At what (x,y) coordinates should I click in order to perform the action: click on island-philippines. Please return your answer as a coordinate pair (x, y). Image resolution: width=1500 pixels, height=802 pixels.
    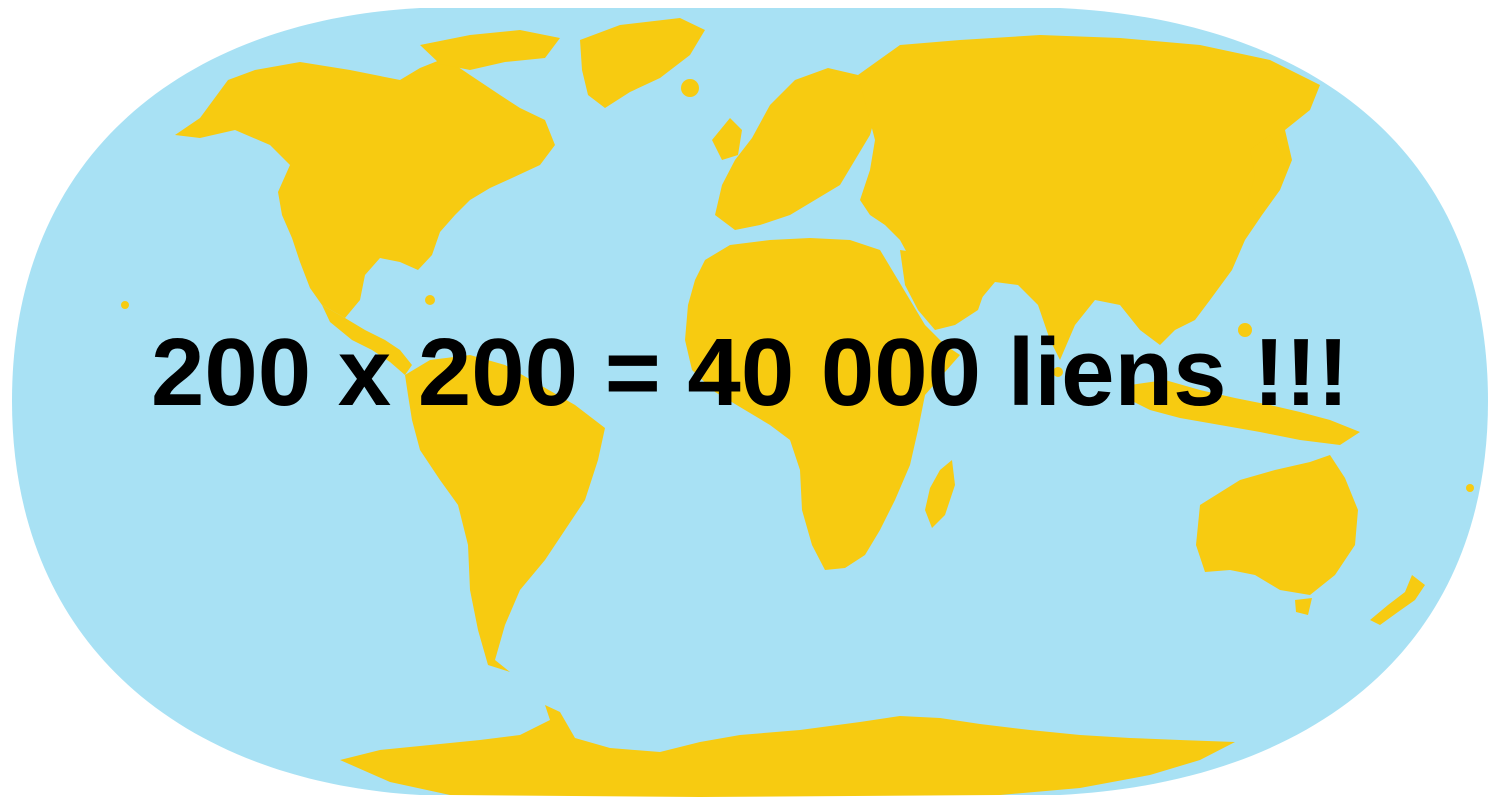
    Looking at the image, I should click on (1245, 330).